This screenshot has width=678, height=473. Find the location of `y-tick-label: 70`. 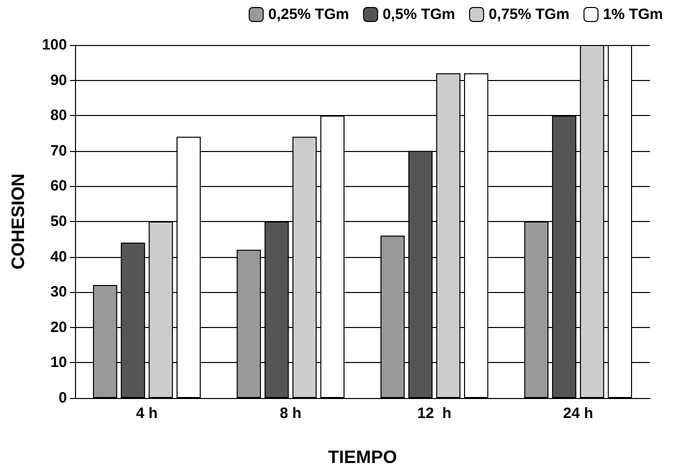

y-tick-label: 70 is located at coordinates (58, 151).